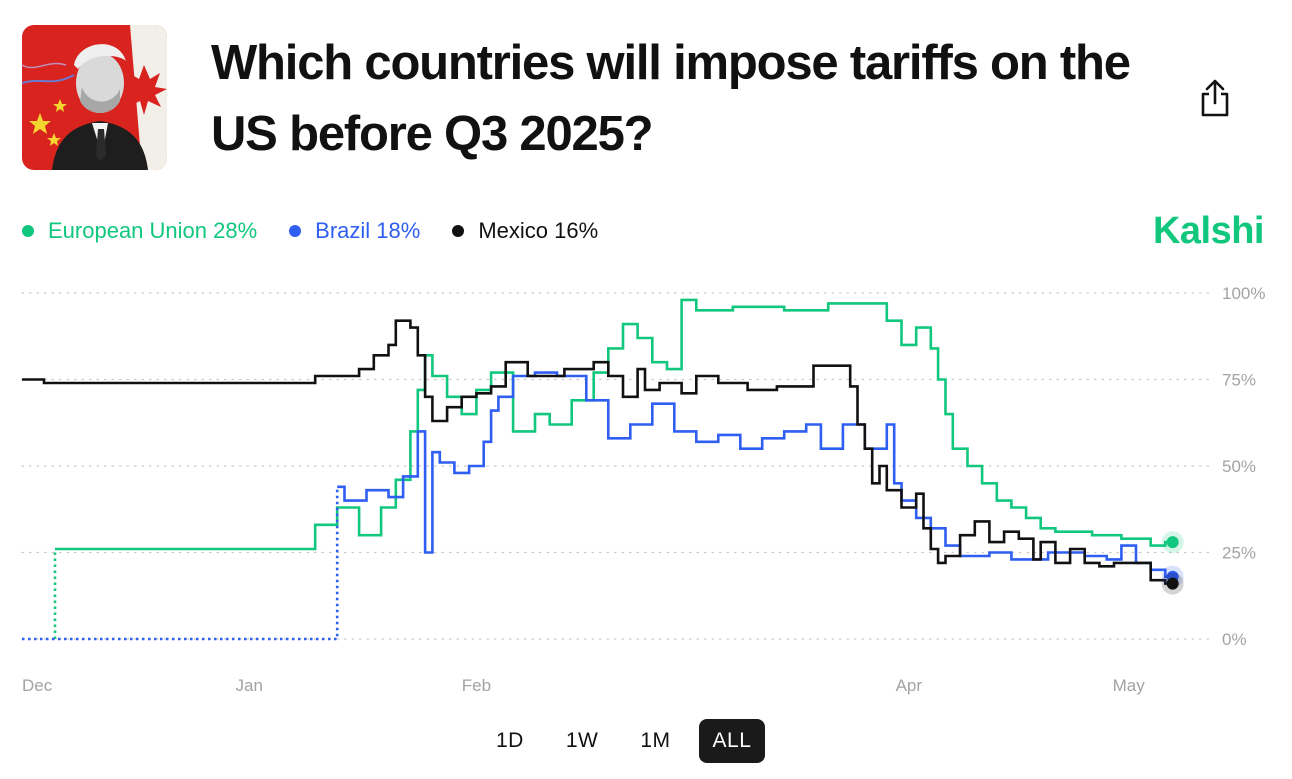  I want to click on y-tick-label-75: 75%, so click(1239, 380).